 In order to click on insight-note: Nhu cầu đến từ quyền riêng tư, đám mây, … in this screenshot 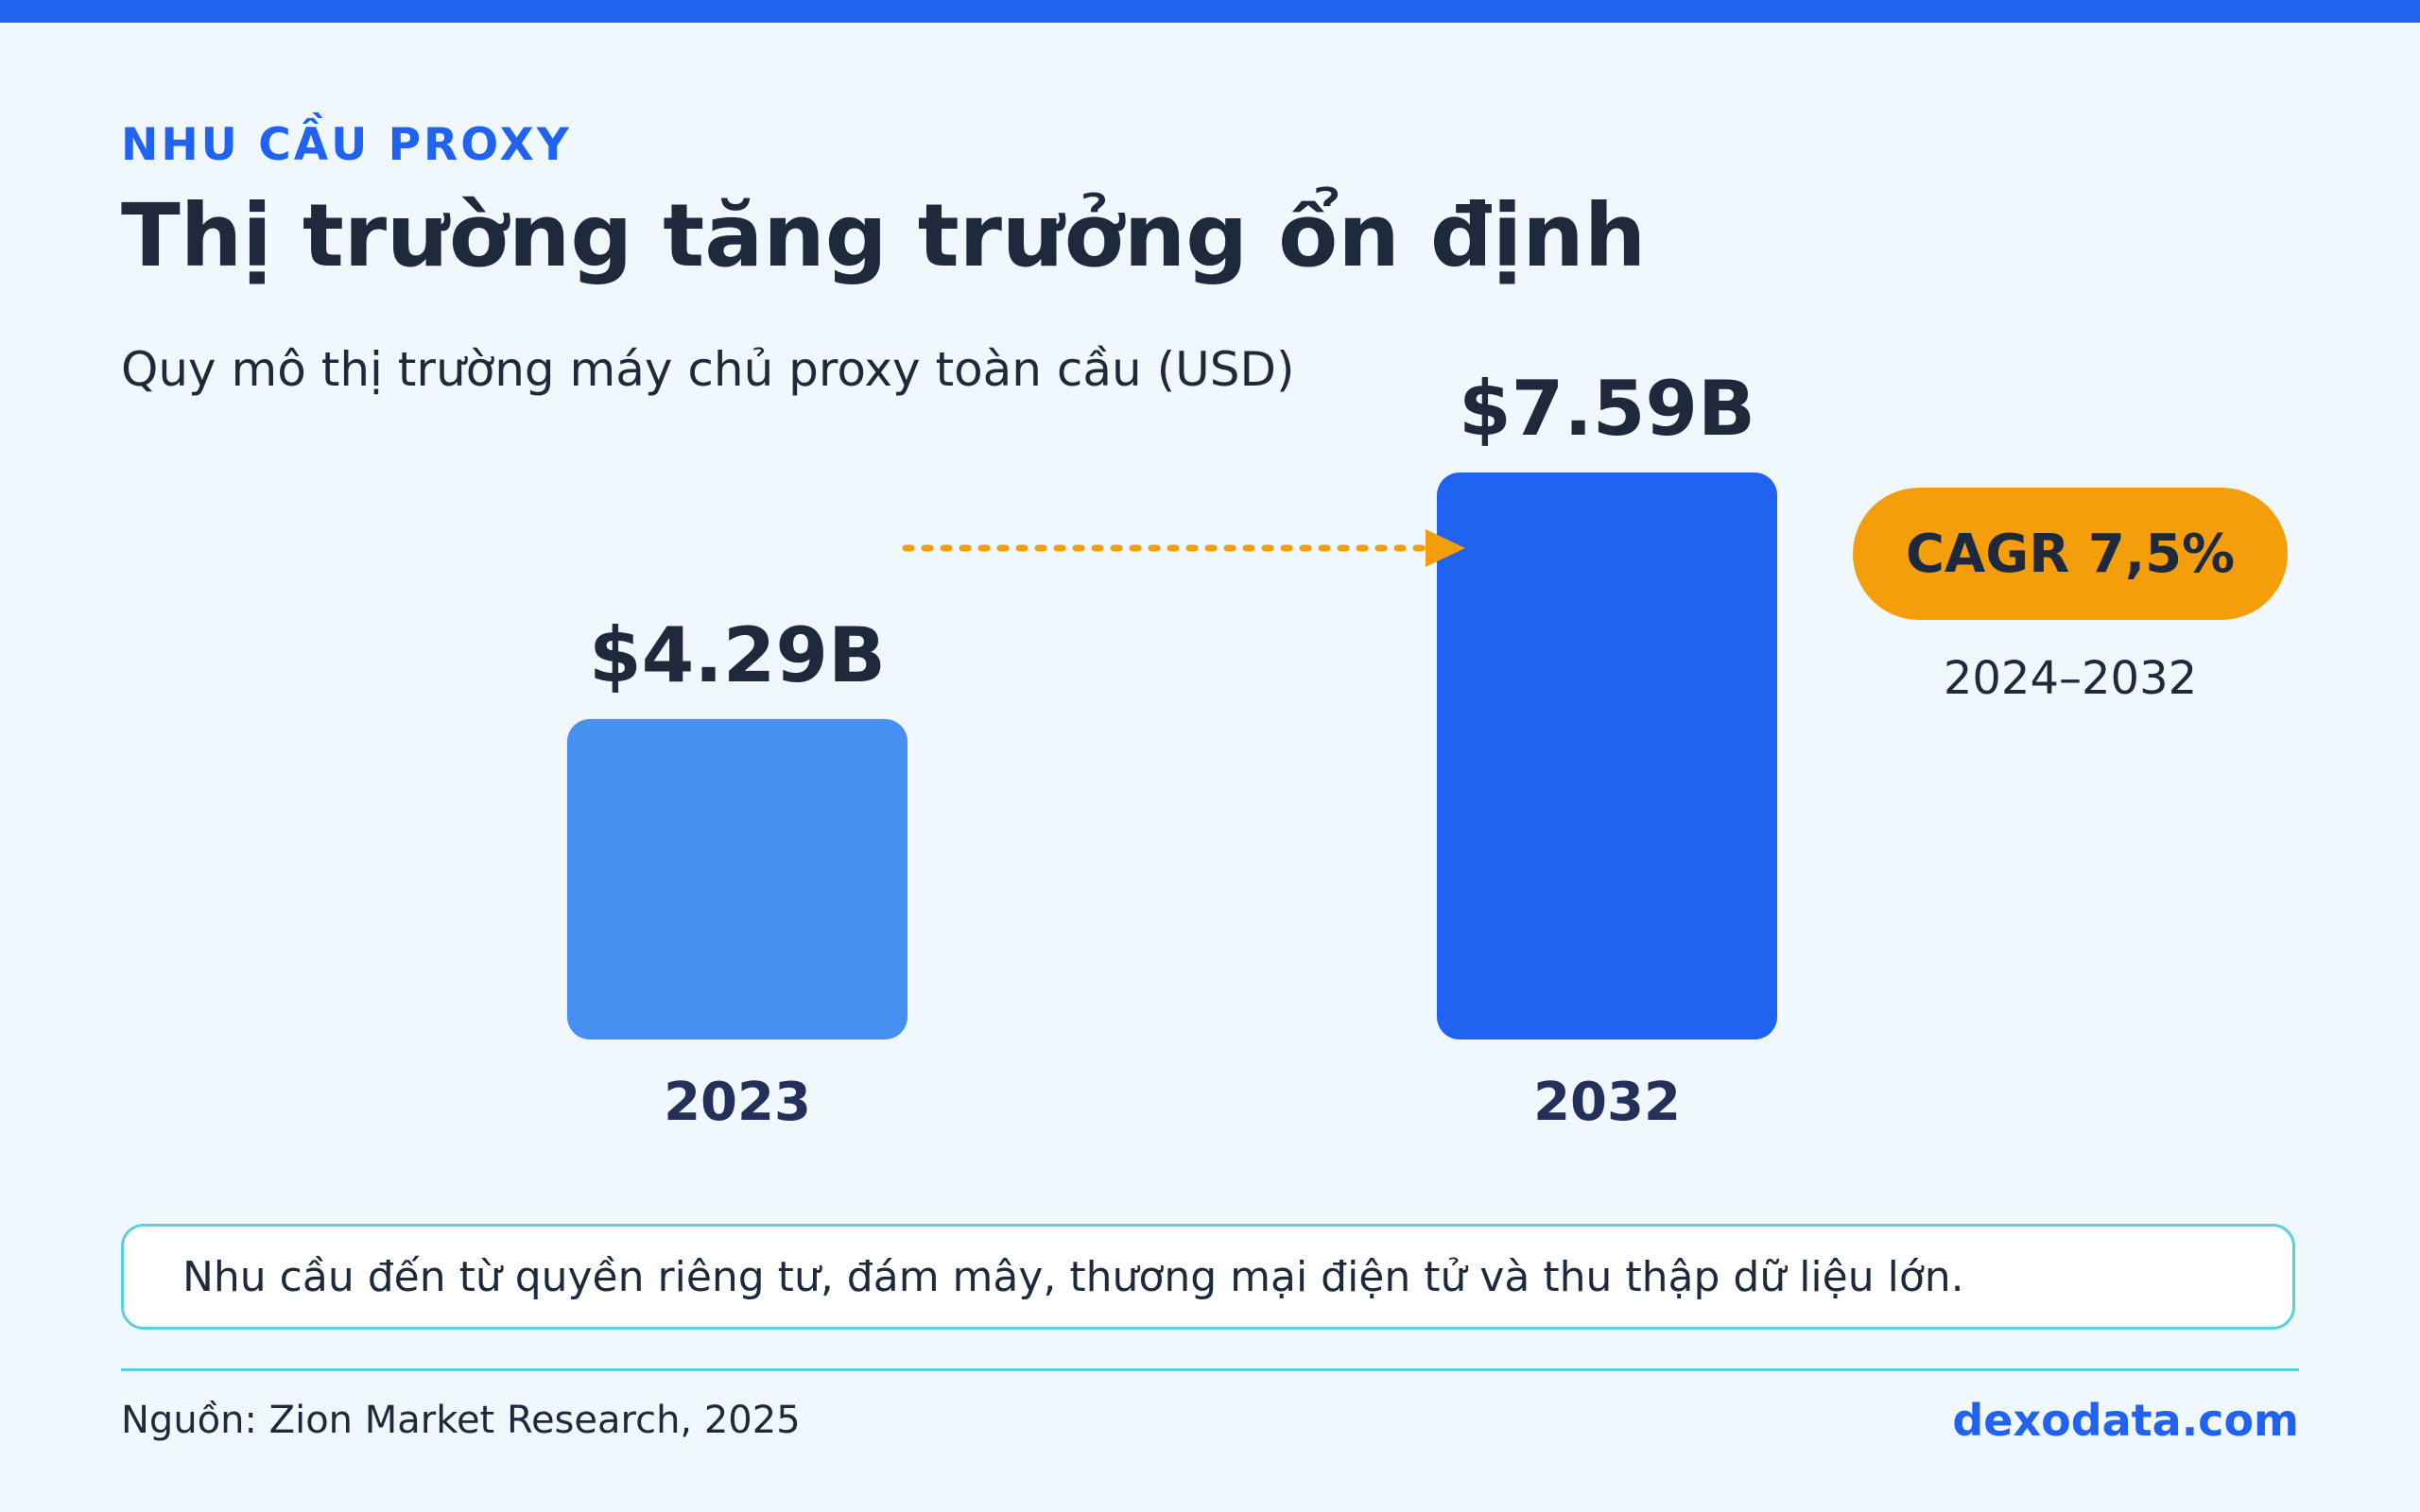, I will do `click(1208, 1277)`.